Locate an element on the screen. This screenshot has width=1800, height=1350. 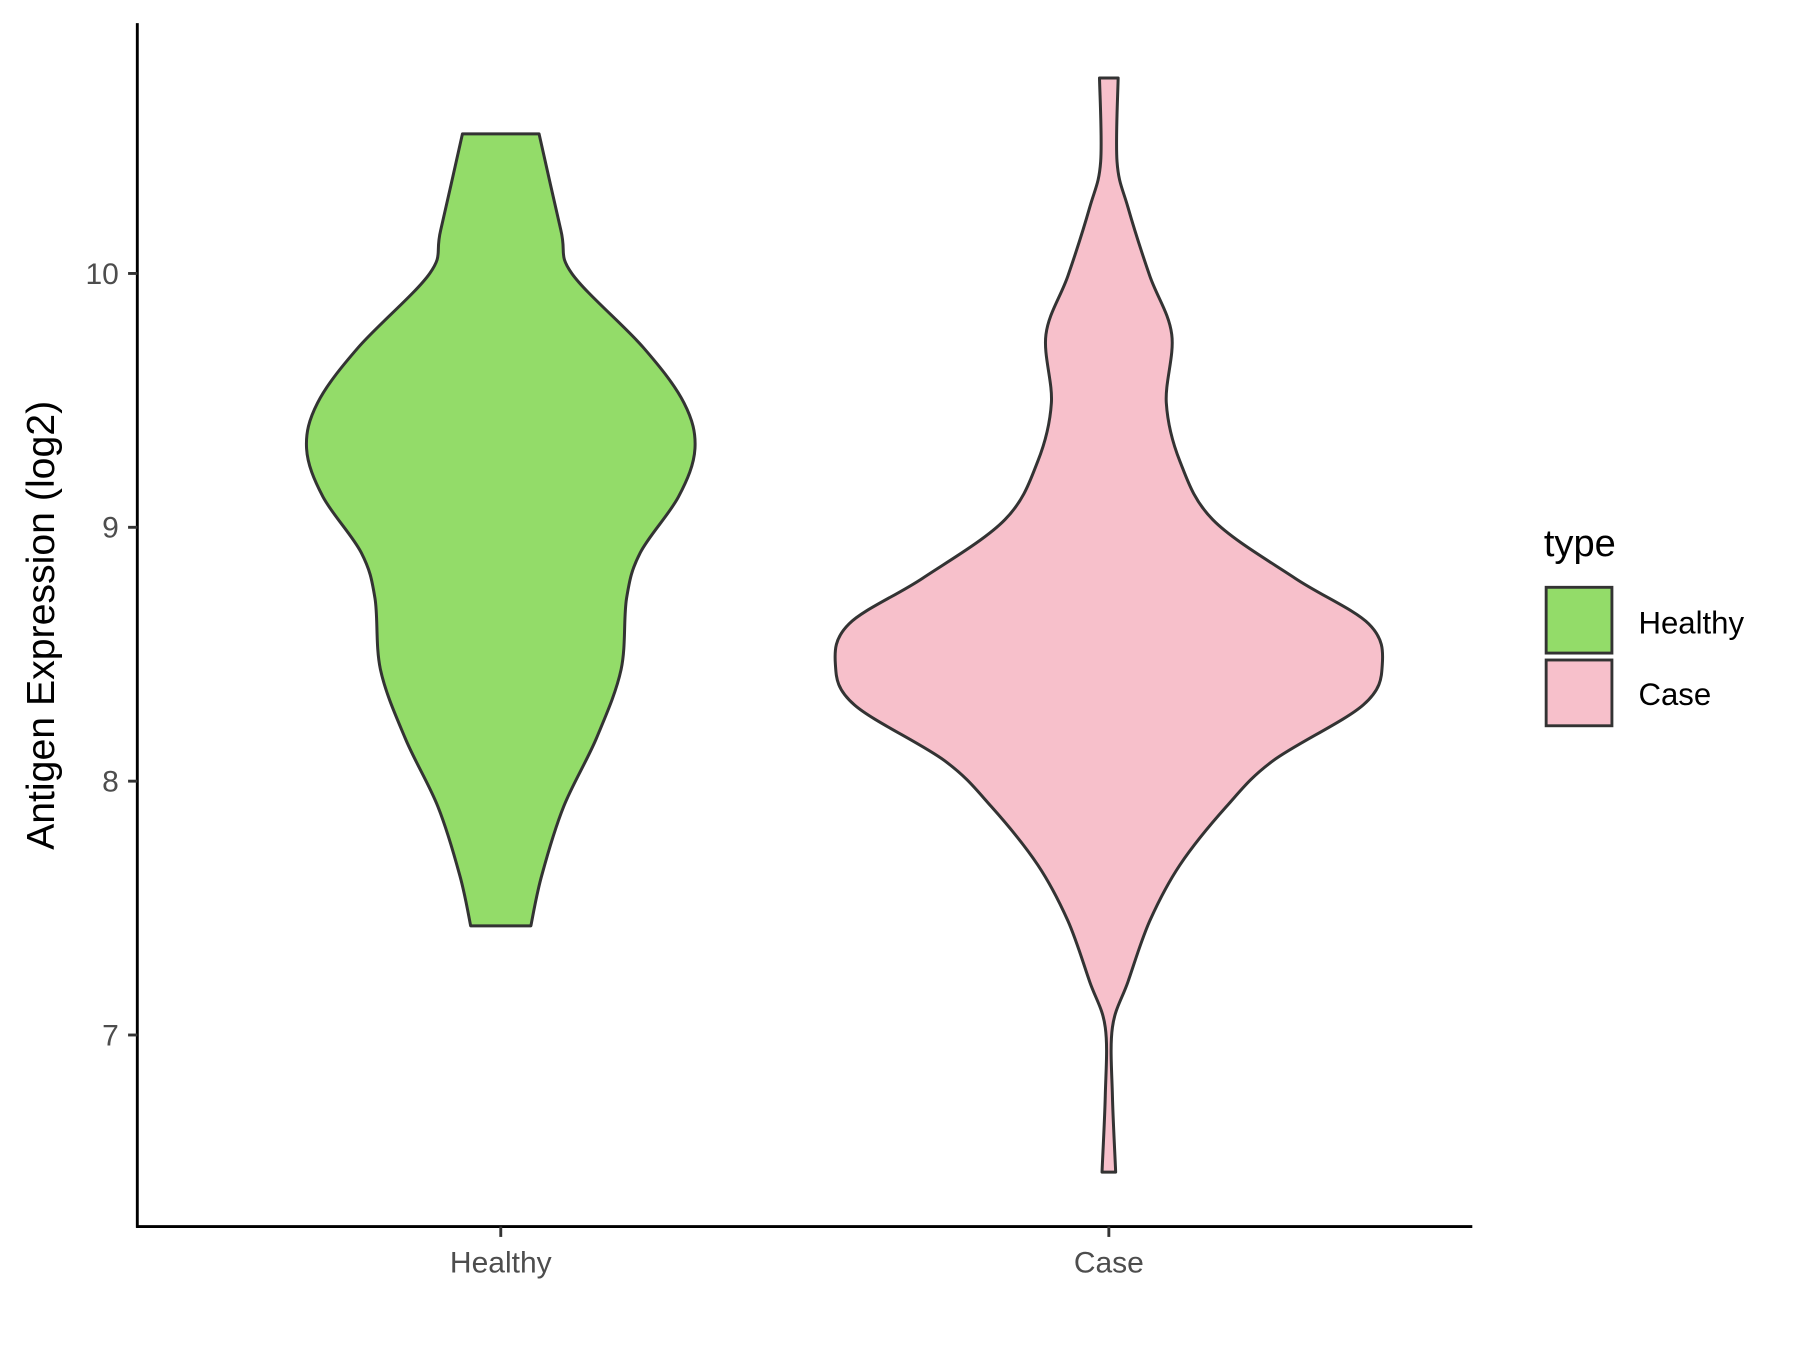
legend-key-case is located at coordinates (1579, 693).